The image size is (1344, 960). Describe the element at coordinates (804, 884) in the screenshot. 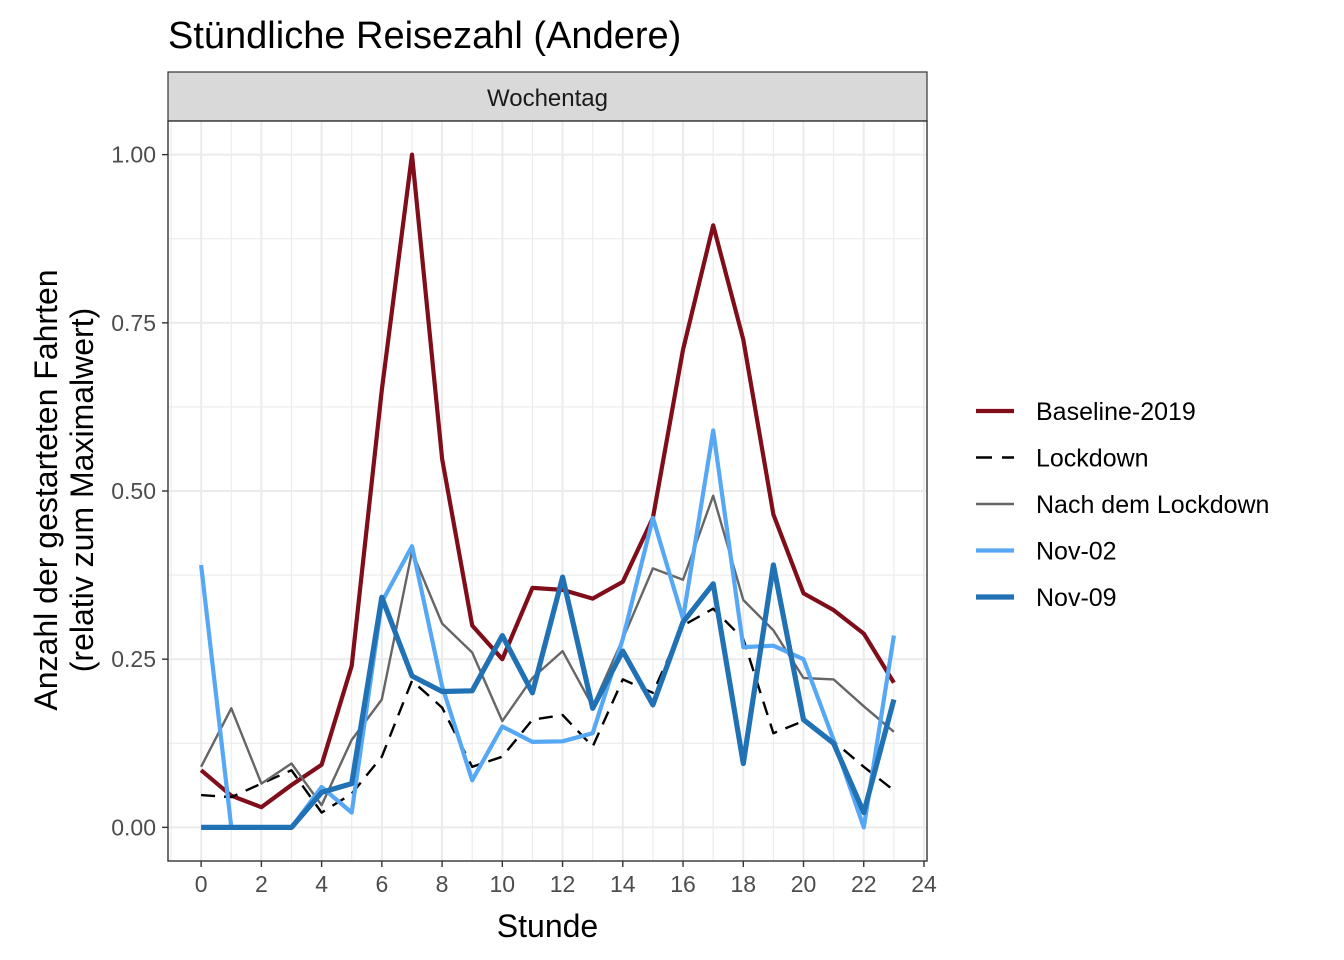

I see `x-tick-label: 20` at that location.